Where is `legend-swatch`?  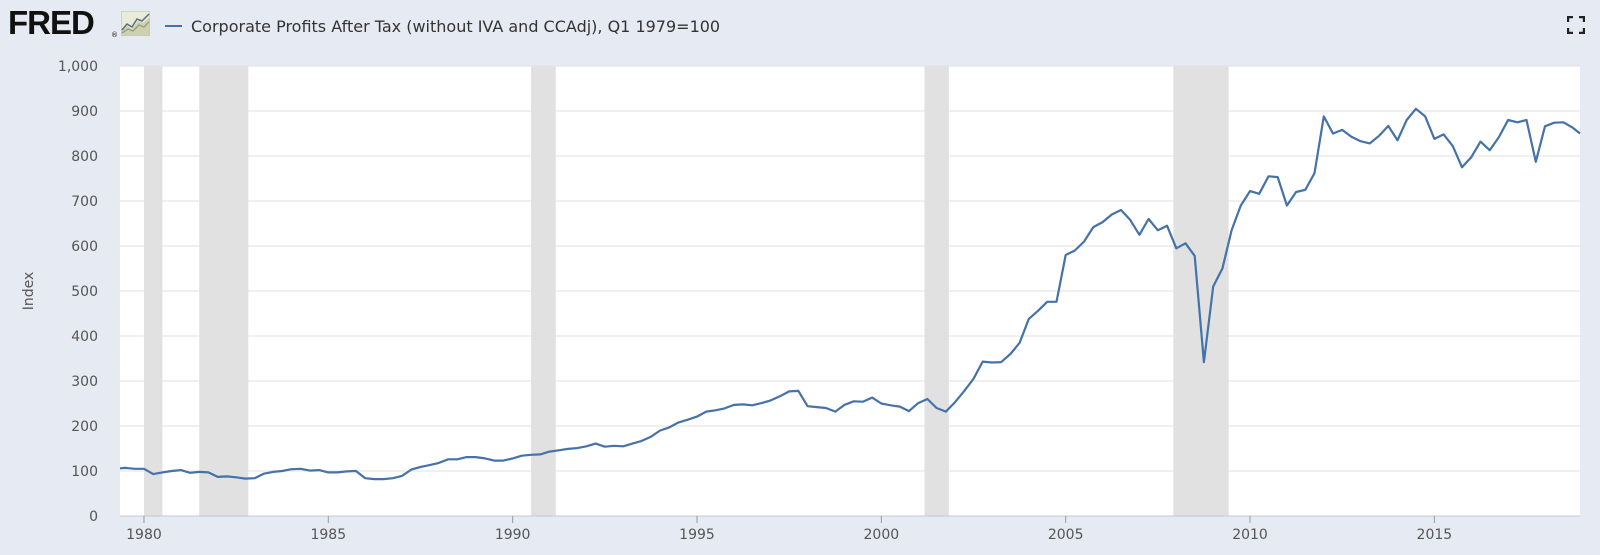
legend-swatch is located at coordinates (173, 26).